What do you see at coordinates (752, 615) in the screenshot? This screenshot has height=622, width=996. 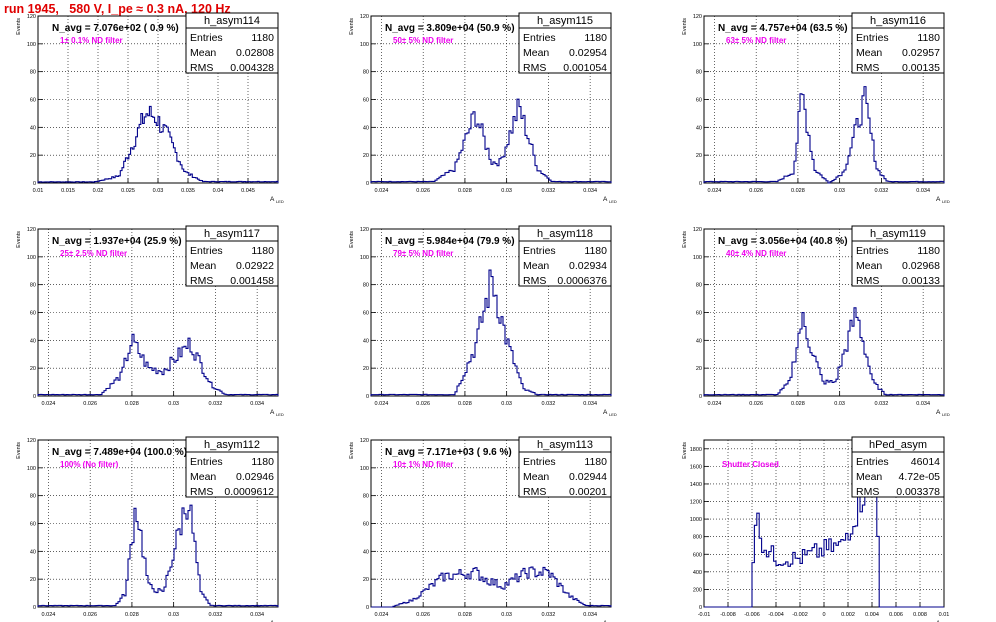 I see `x-tick-label: -0.006` at bounding box center [752, 615].